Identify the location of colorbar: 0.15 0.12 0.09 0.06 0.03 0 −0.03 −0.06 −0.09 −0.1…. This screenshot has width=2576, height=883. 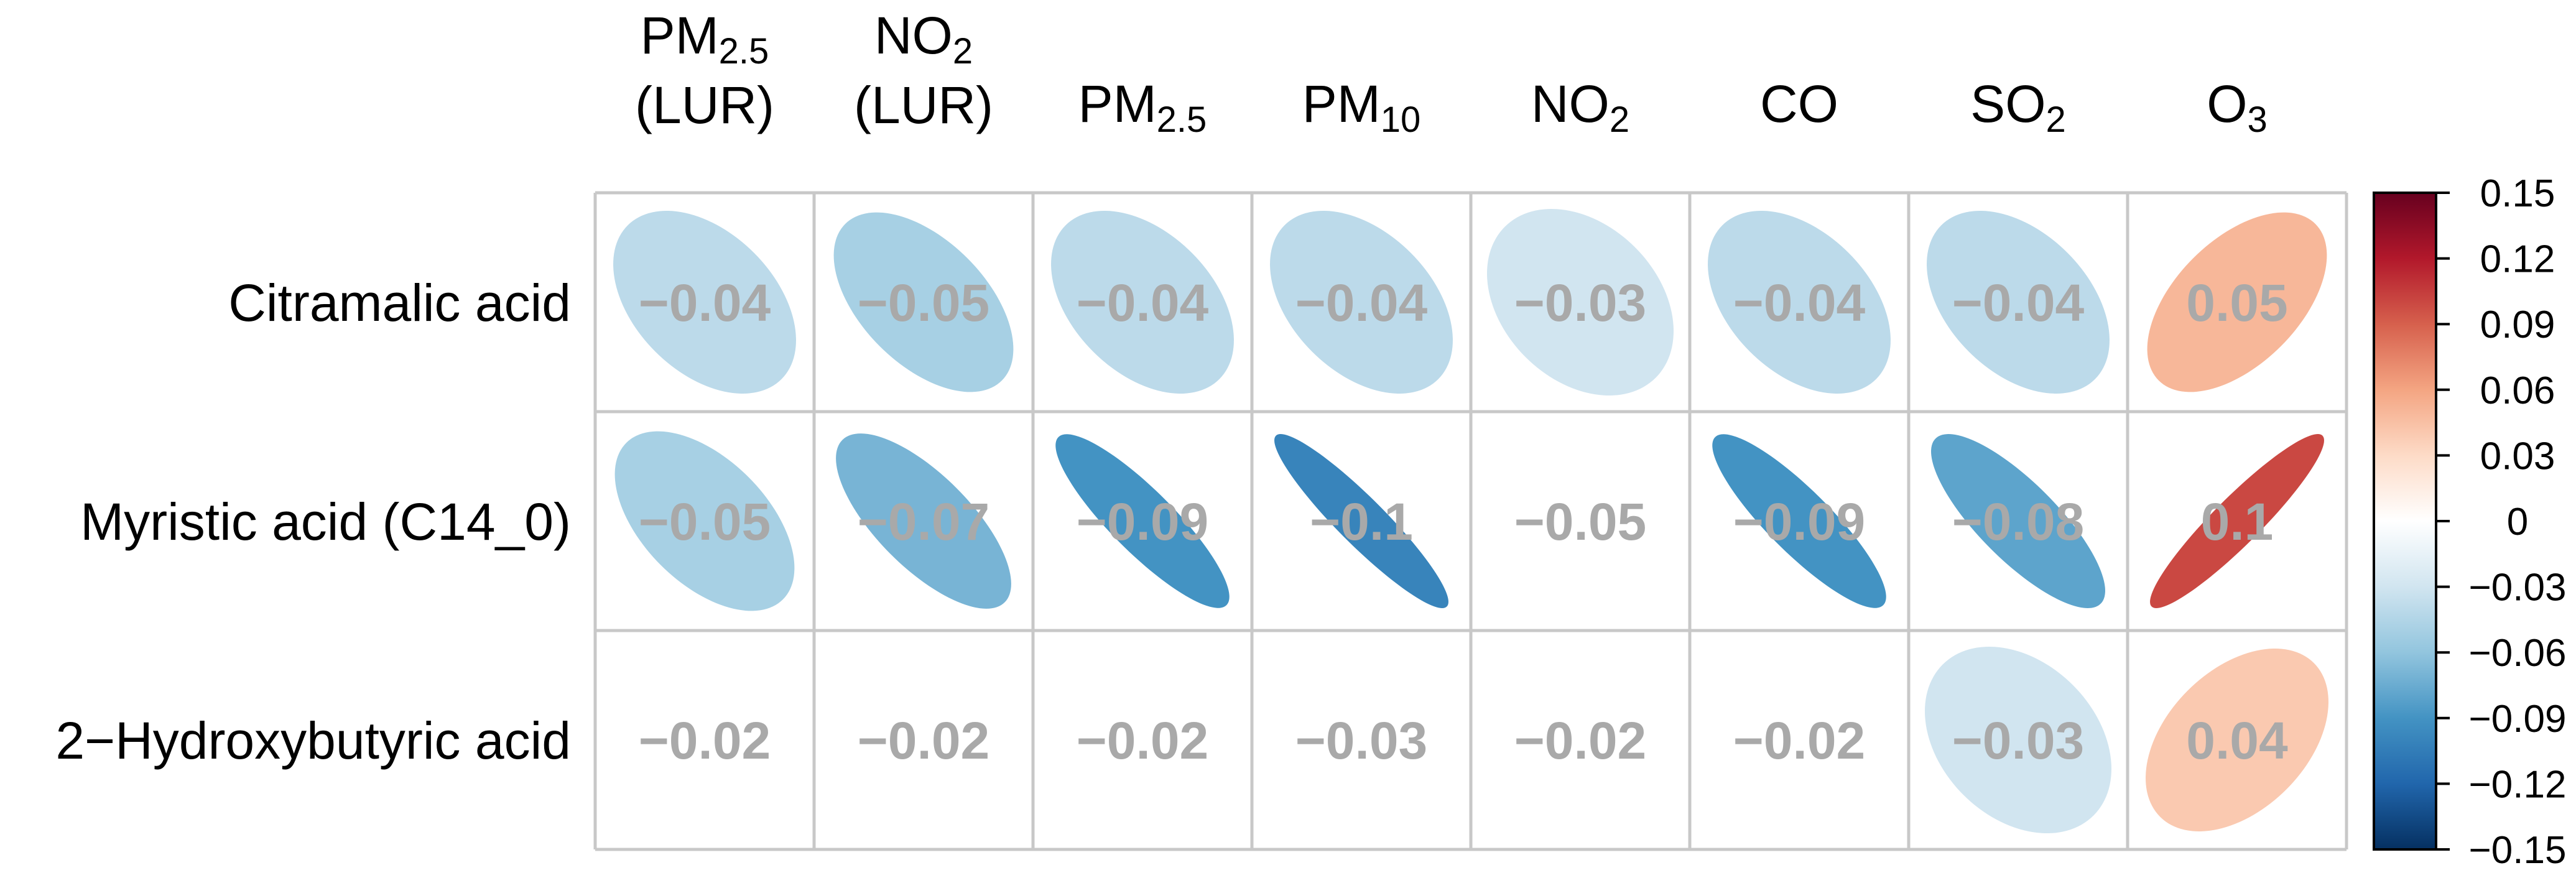
(2470, 522).